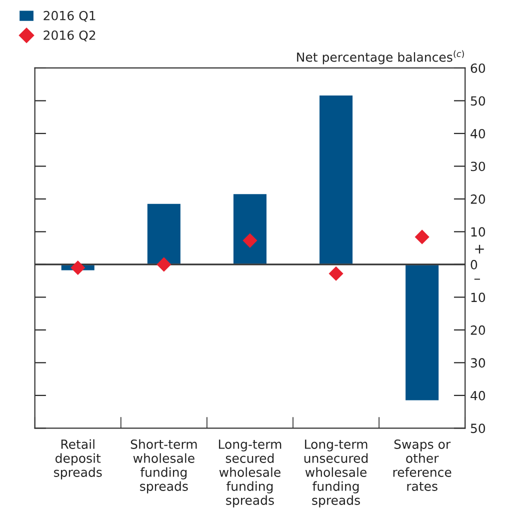  Describe the element at coordinates (478, 68) in the screenshot. I see `y-tick-label: 60` at that location.